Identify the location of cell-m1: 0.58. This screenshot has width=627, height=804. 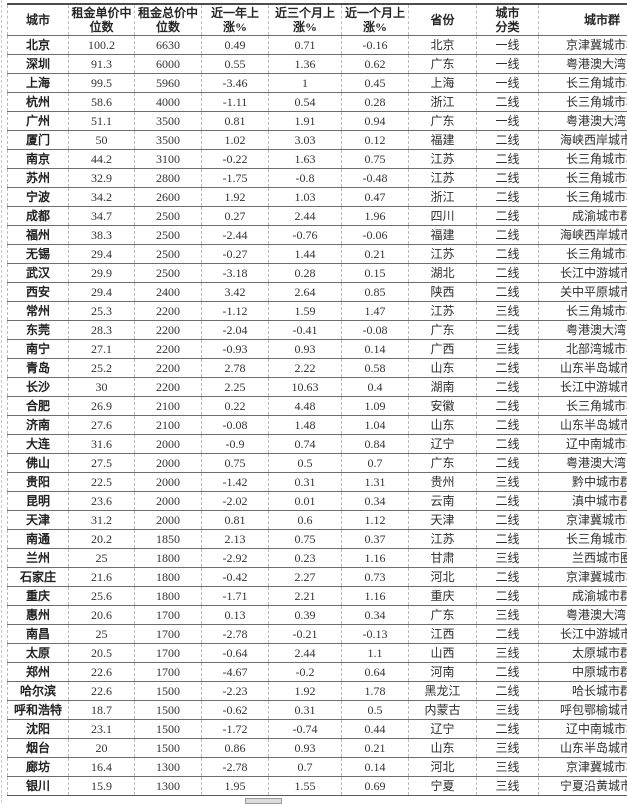
(375, 368).